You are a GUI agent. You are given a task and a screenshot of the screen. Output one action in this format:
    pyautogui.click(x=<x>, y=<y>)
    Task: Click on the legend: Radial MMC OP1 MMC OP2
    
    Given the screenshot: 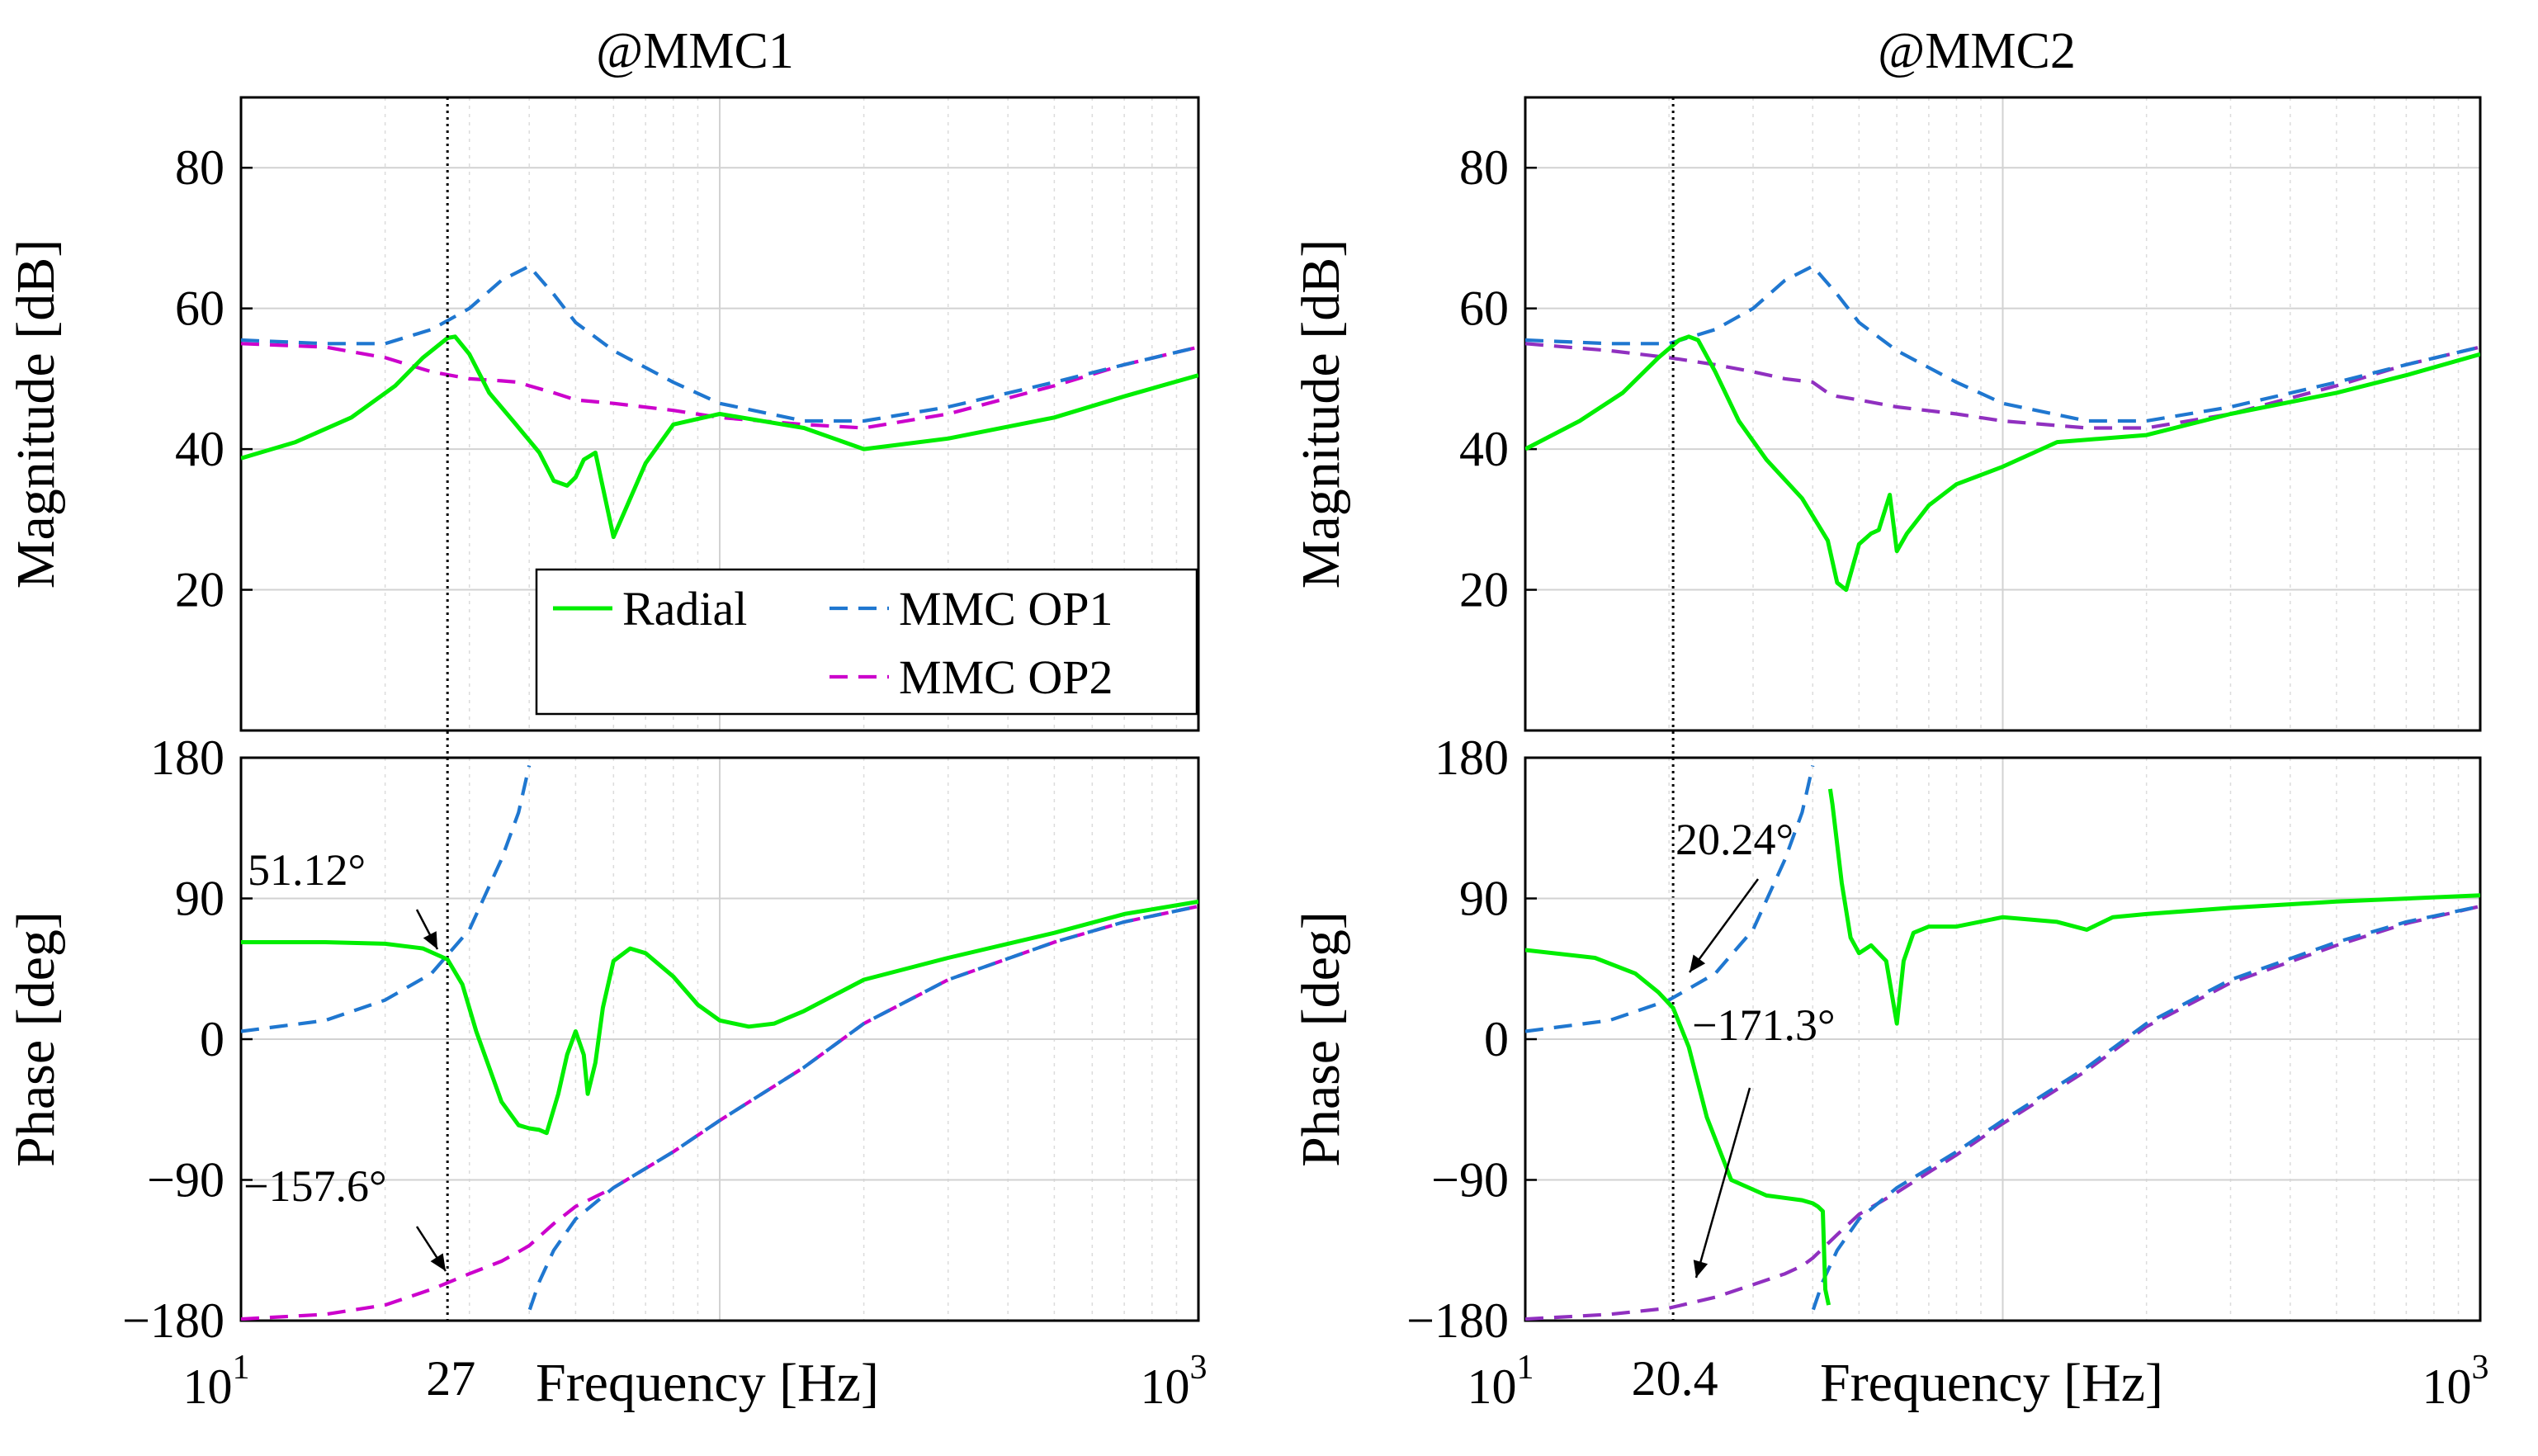 What is the action you would take?
    pyautogui.click(x=866, y=642)
    